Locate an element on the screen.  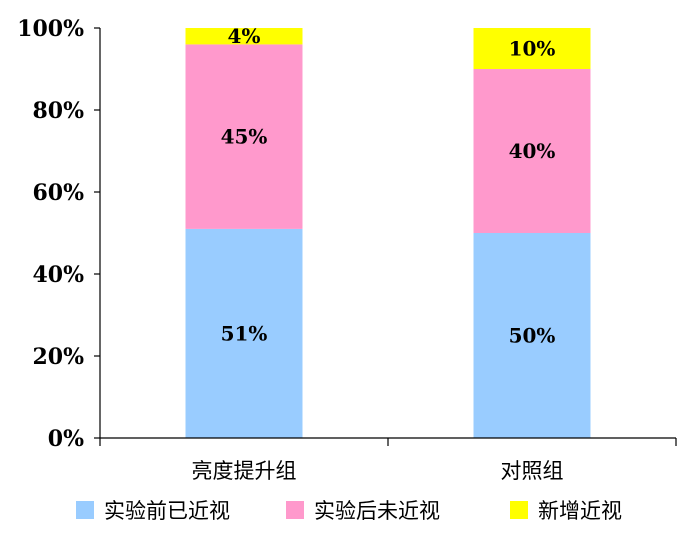
data-label-1-2: 10% is located at coordinates (532, 49).